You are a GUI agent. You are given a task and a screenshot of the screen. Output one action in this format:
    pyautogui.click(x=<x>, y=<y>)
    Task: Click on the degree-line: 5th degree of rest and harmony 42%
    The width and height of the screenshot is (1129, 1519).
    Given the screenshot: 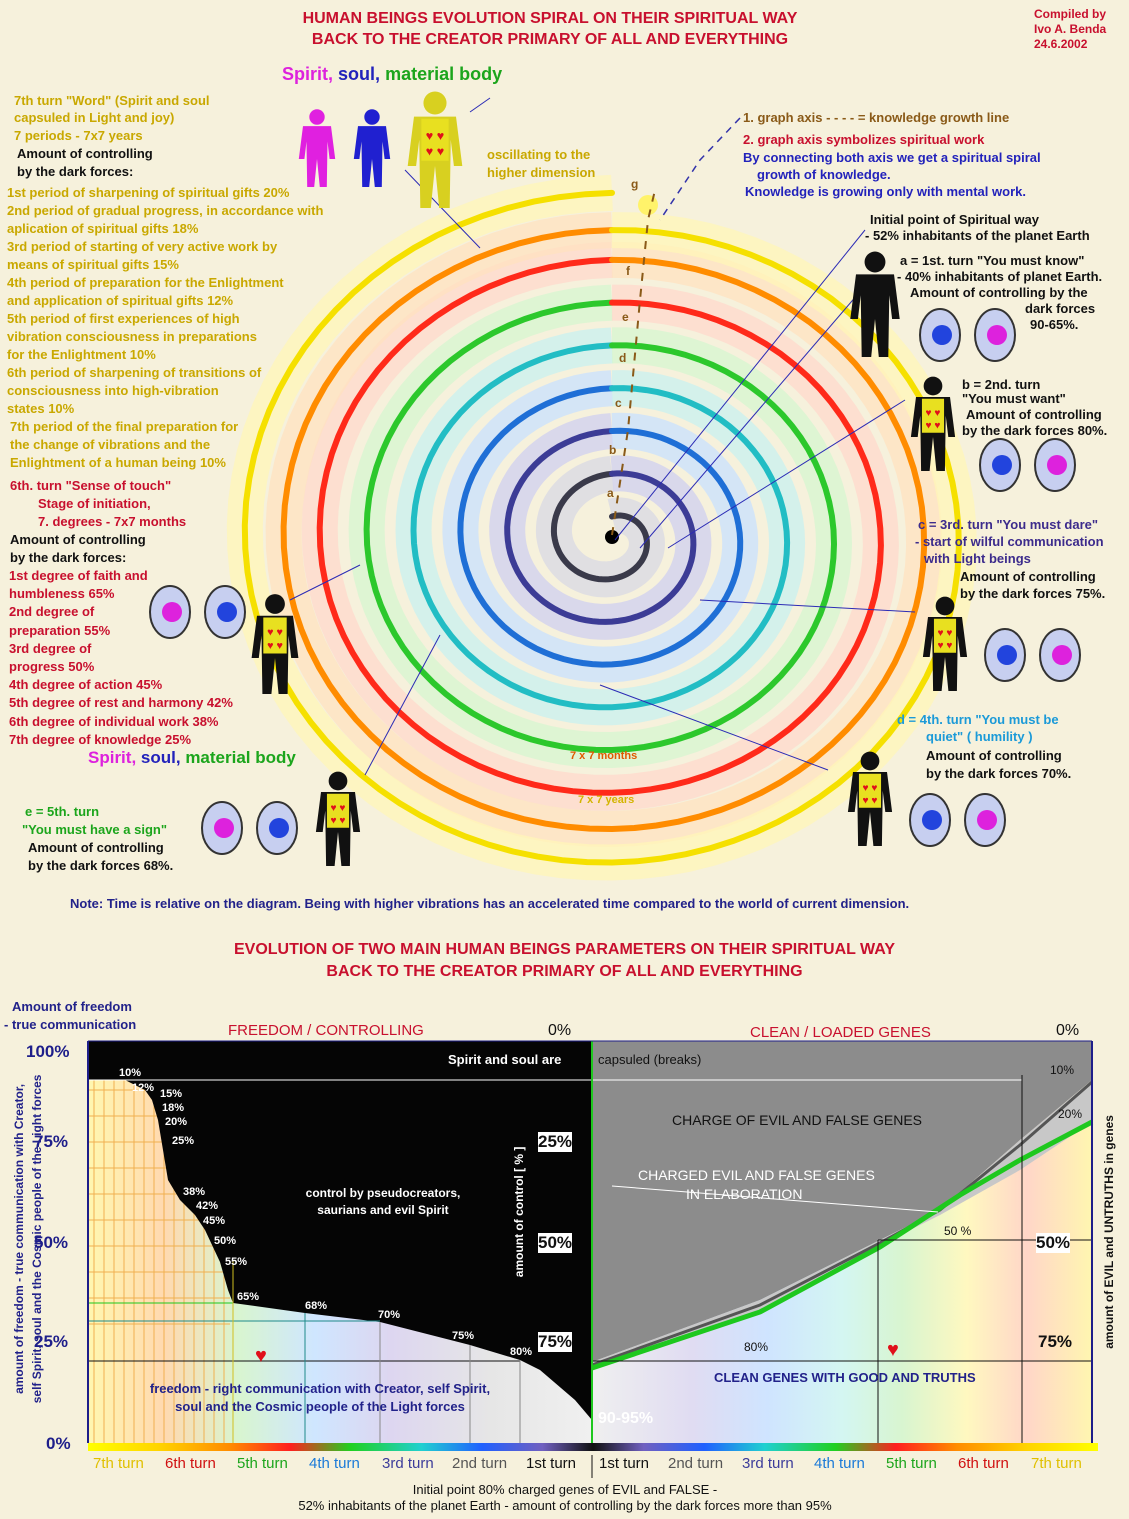 What is the action you would take?
    pyautogui.click(x=121, y=703)
    